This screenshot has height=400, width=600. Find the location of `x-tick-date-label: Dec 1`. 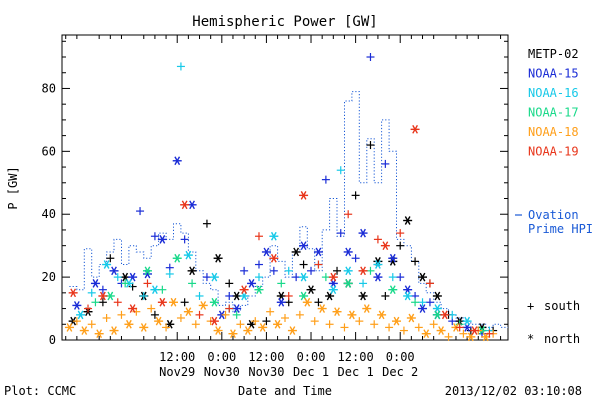

x-tick-date-label: Dec 1 is located at coordinates (356, 372).